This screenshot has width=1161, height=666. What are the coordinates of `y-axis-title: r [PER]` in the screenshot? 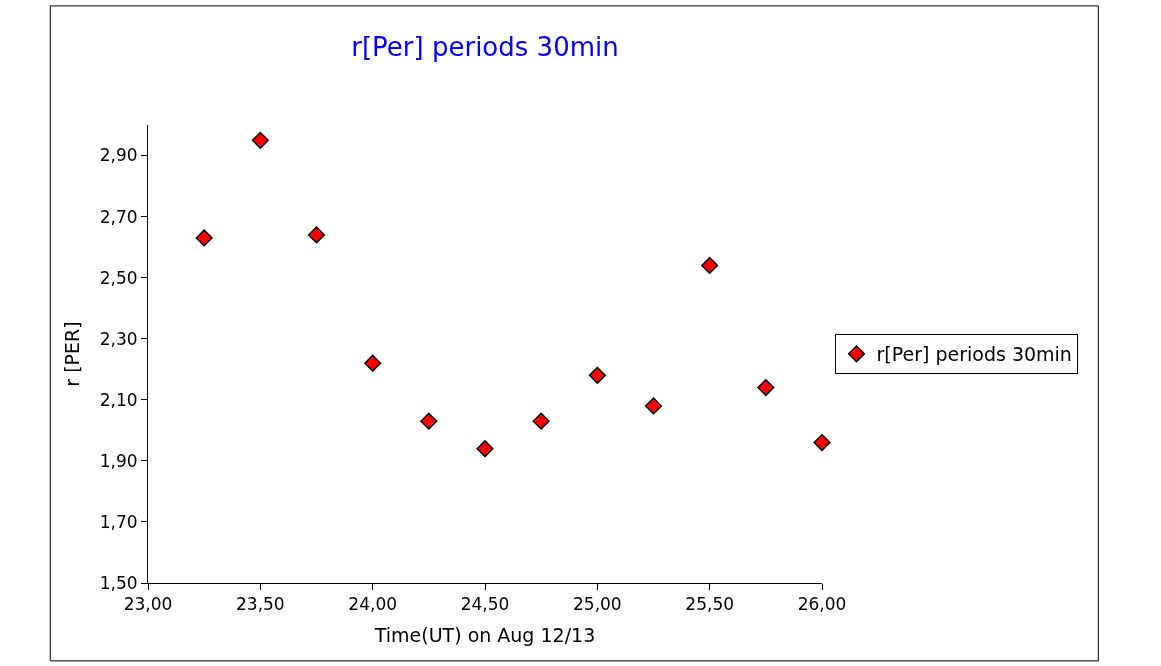 It's located at (71, 354).